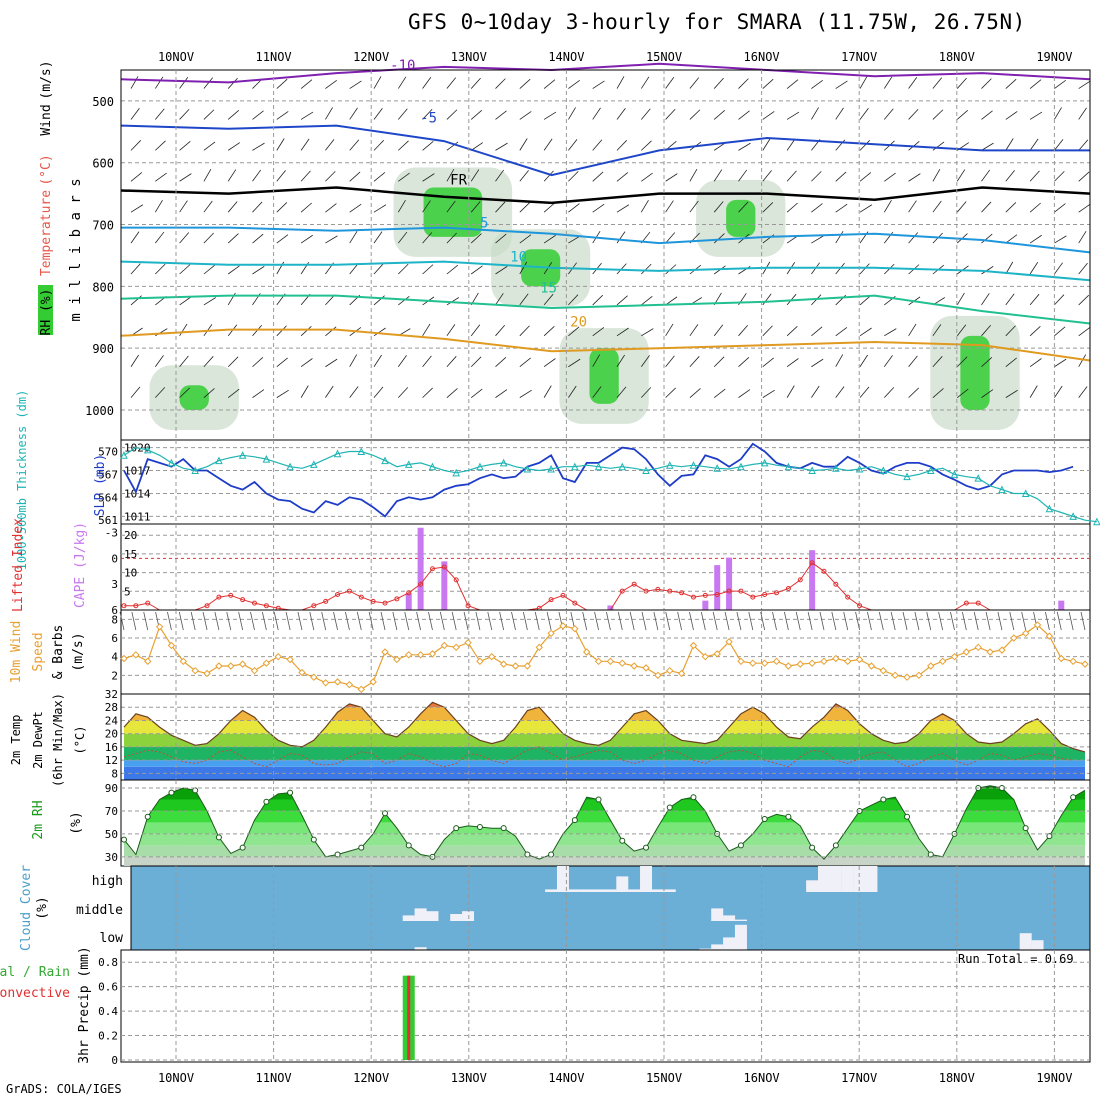  What do you see at coordinates (46, 79) in the screenshot?
I see `upper-air-ylabel-windunit: (m/s)` at bounding box center [46, 79].